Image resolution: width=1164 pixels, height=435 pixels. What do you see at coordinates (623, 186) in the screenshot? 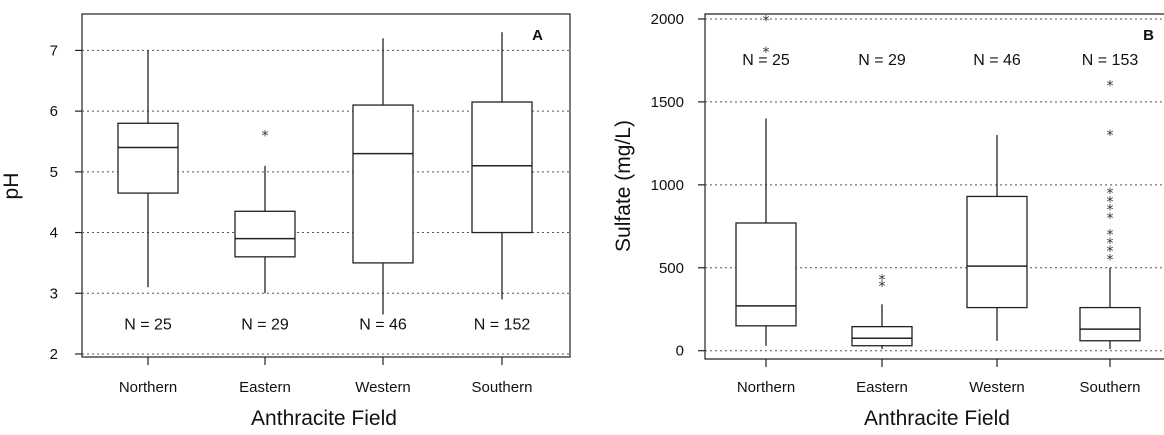
I see `y-axis-title: Sulfate (mg/L)` at bounding box center [623, 186].